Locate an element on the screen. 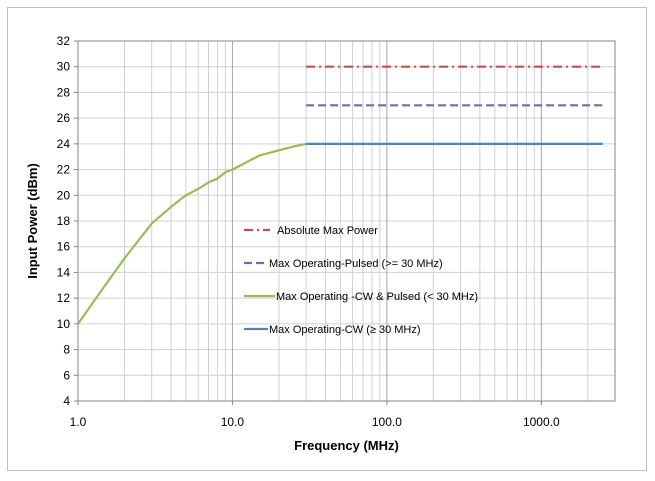 The image size is (655, 481). x-axis-ticks: 1.0 10.0 100.0 1000.0 is located at coordinates (315, 415).